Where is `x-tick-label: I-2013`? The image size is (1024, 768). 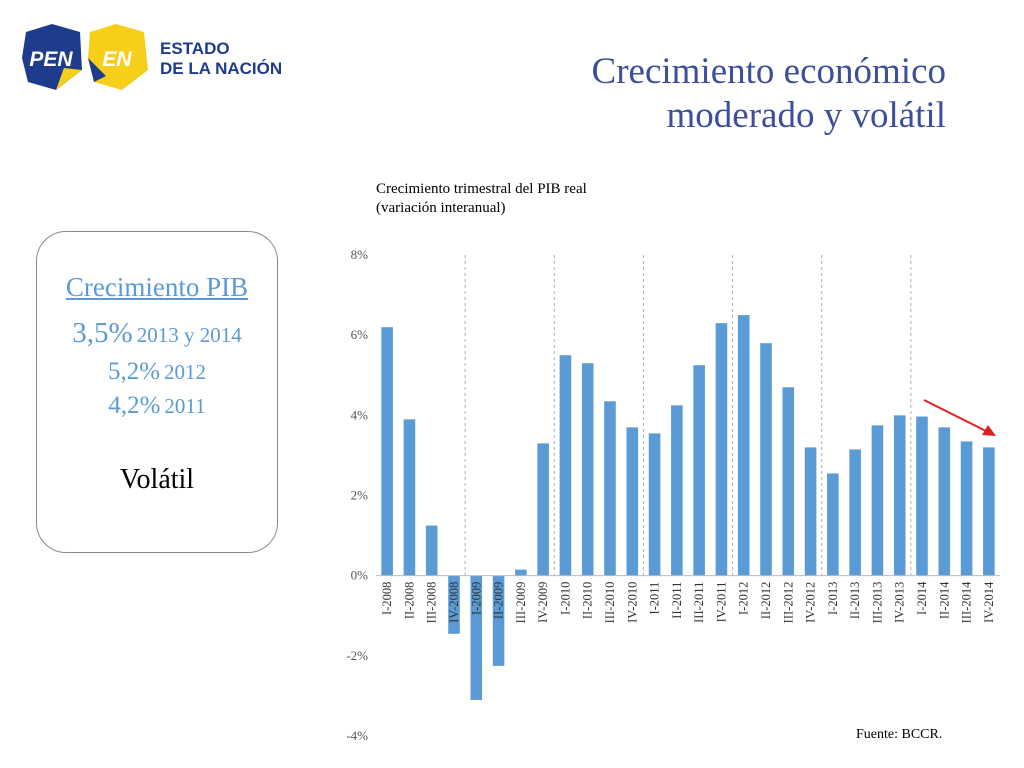
x-tick-label: I-2013 is located at coordinates (833, 598).